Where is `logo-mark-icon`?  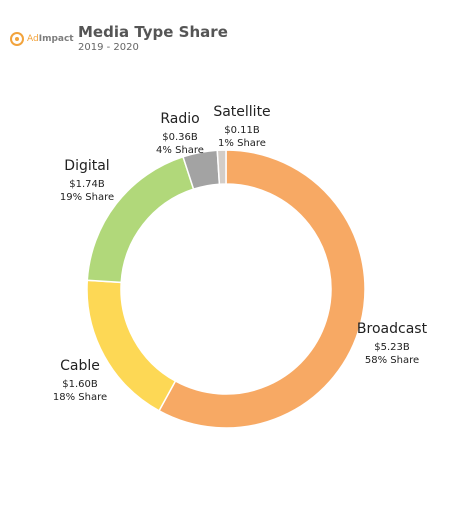
logo-mark-icon is located at coordinates (17, 39).